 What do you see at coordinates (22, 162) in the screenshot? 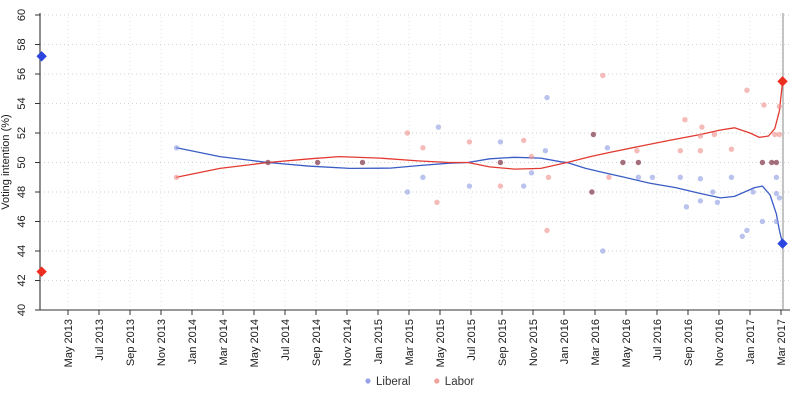
I see `y-tick-label: 50` at bounding box center [22, 162].